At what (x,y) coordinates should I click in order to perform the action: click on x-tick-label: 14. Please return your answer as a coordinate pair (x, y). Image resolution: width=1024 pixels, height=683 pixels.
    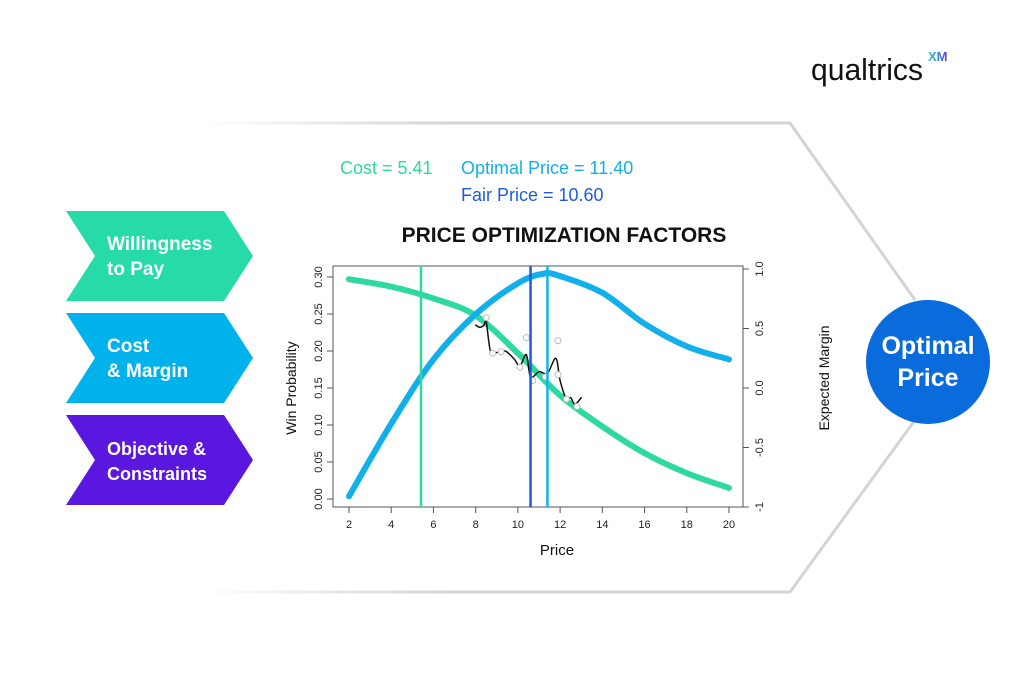
    Looking at the image, I should click on (602, 525).